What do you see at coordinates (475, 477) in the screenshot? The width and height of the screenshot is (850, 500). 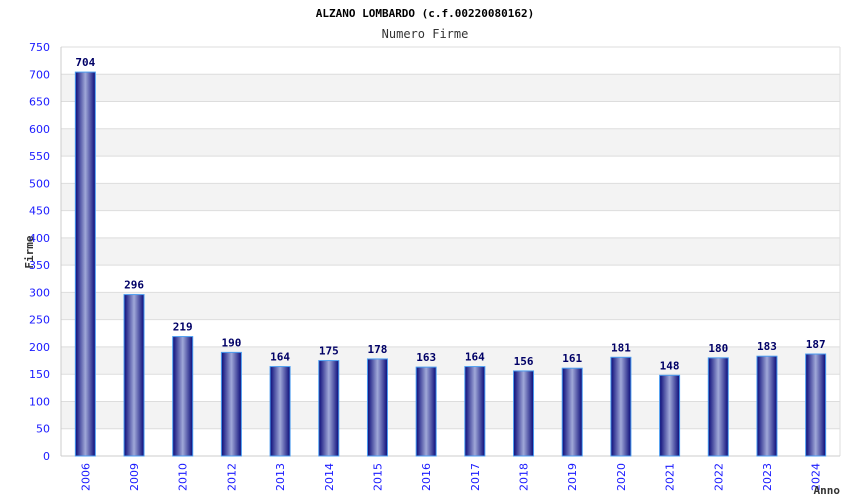 I see `x-tick-label: 2017` at bounding box center [475, 477].